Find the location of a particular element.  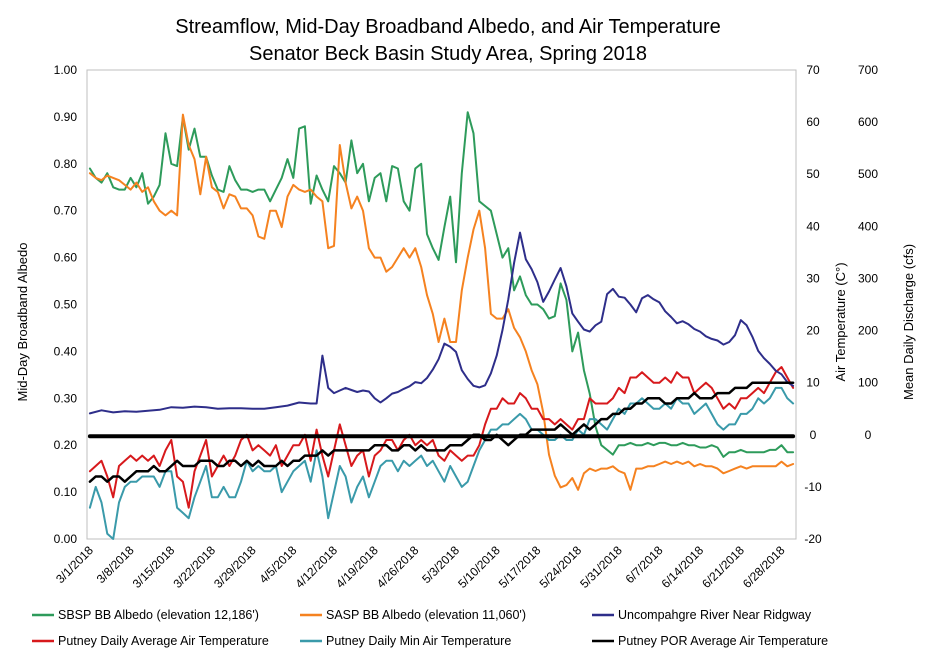

y3-tick-label: 700 is located at coordinates (868, 70).